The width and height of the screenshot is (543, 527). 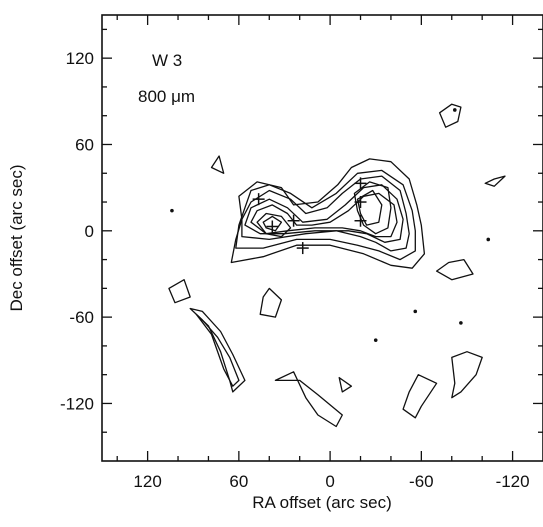 I want to click on y-tick-label: -120, so click(x=77, y=403).